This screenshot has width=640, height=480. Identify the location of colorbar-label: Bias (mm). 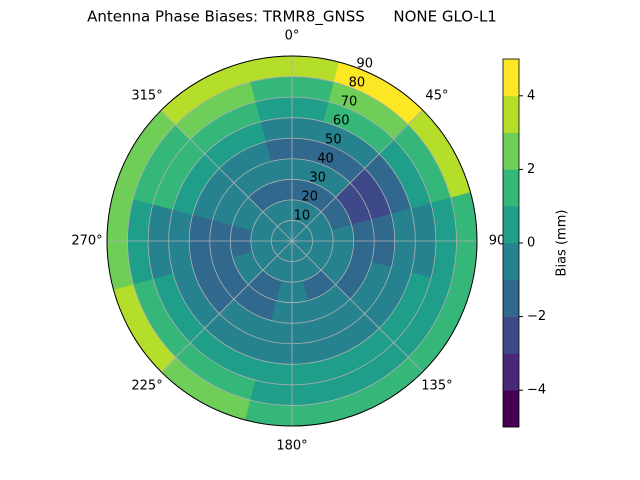
(562, 243).